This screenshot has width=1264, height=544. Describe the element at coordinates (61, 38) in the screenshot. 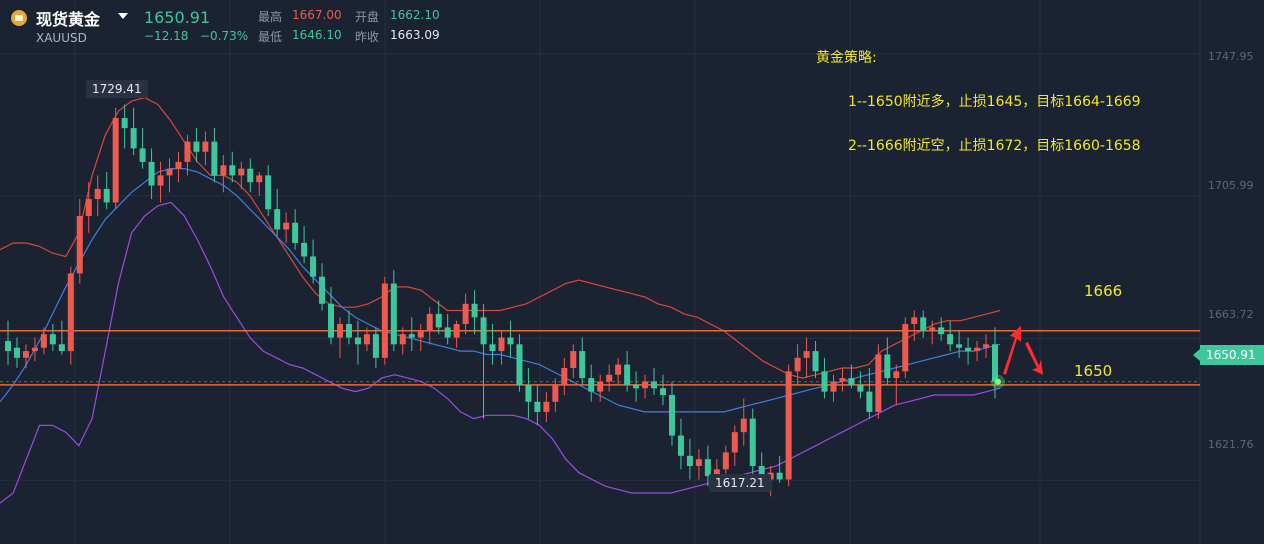

I see `instrument-symbol: XAUUSD` at that location.